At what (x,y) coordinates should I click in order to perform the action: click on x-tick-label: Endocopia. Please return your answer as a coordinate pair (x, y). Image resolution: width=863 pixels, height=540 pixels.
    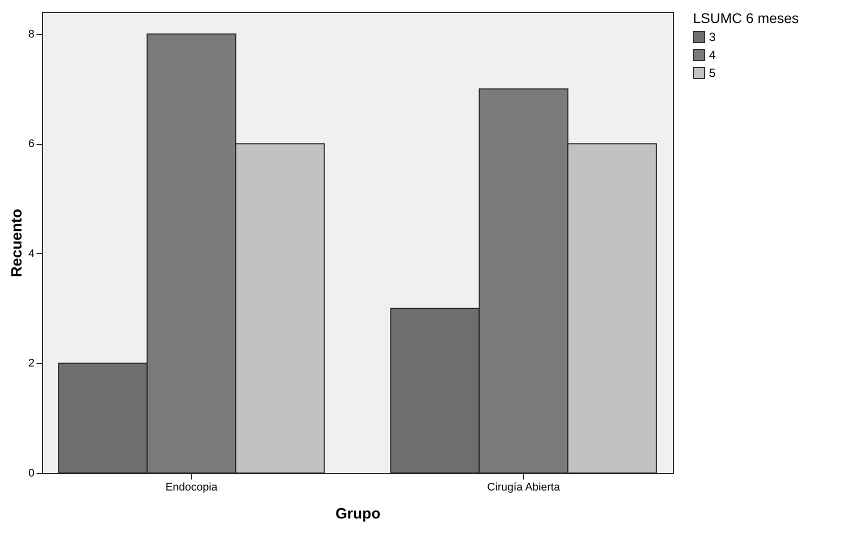
    Looking at the image, I should click on (191, 488).